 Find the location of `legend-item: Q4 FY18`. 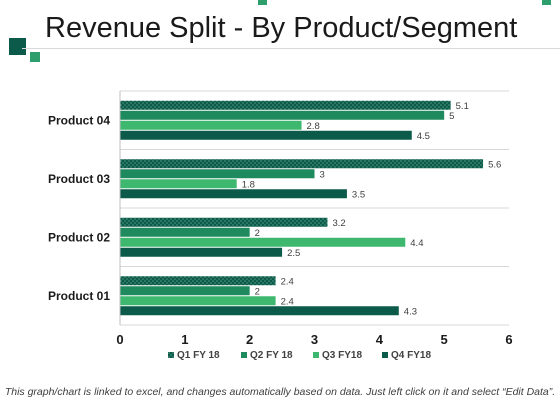

legend-item: Q4 FY18 is located at coordinates (406, 355).